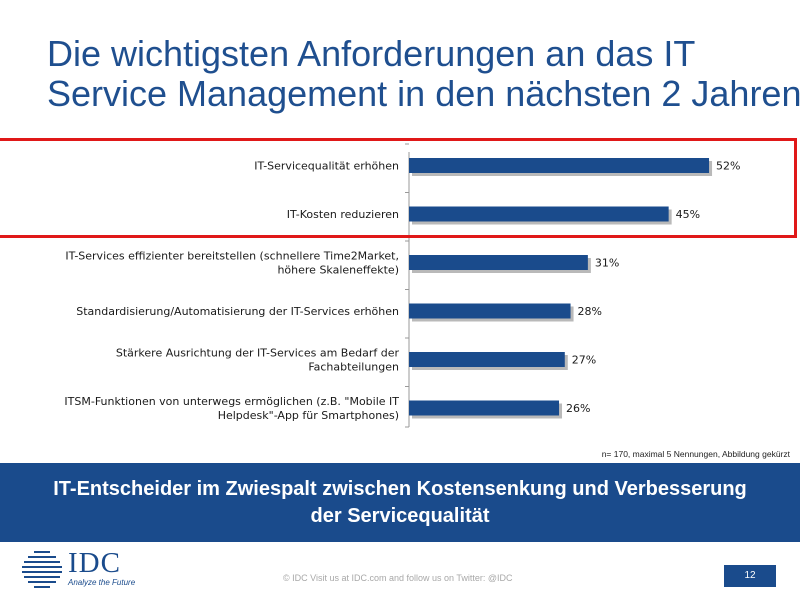 The width and height of the screenshot is (800, 592). What do you see at coordinates (584, 360) in the screenshot?
I see `value-label: 27%` at bounding box center [584, 360].